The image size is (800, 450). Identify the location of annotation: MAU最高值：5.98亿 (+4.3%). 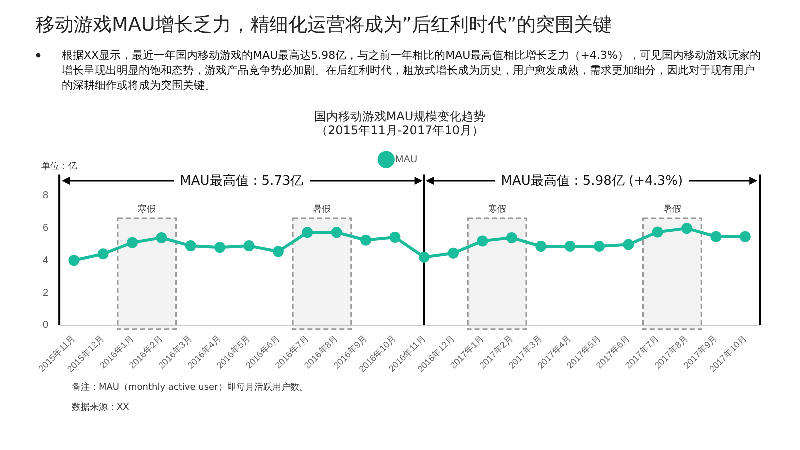
(592, 181).